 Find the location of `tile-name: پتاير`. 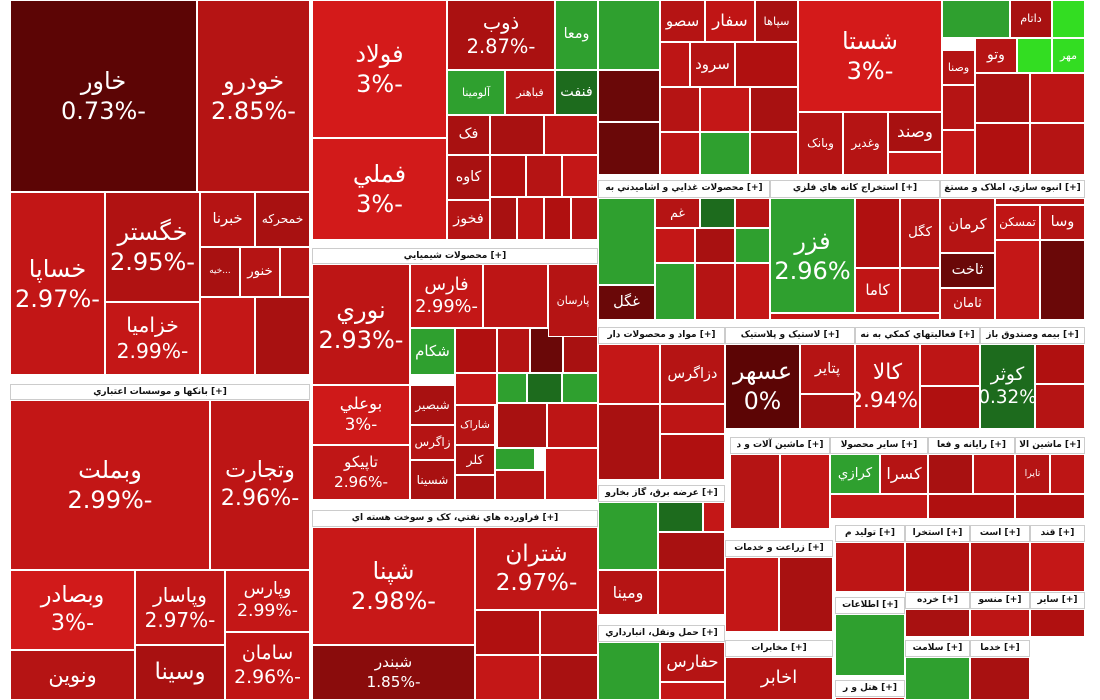

tile-name: پتاير is located at coordinates (827, 368).